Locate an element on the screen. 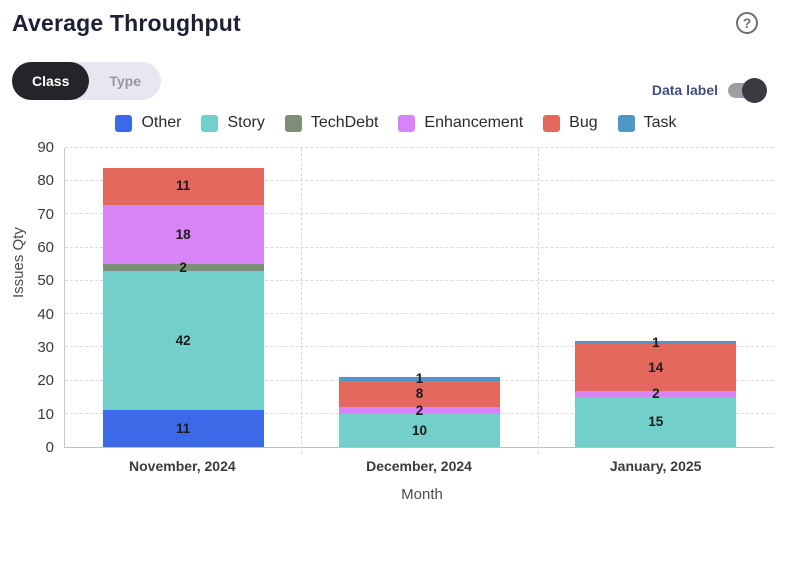  y-axis-ticks: 0 10 20 30 40 50 60 70 80 90 is located at coordinates (38, 297).